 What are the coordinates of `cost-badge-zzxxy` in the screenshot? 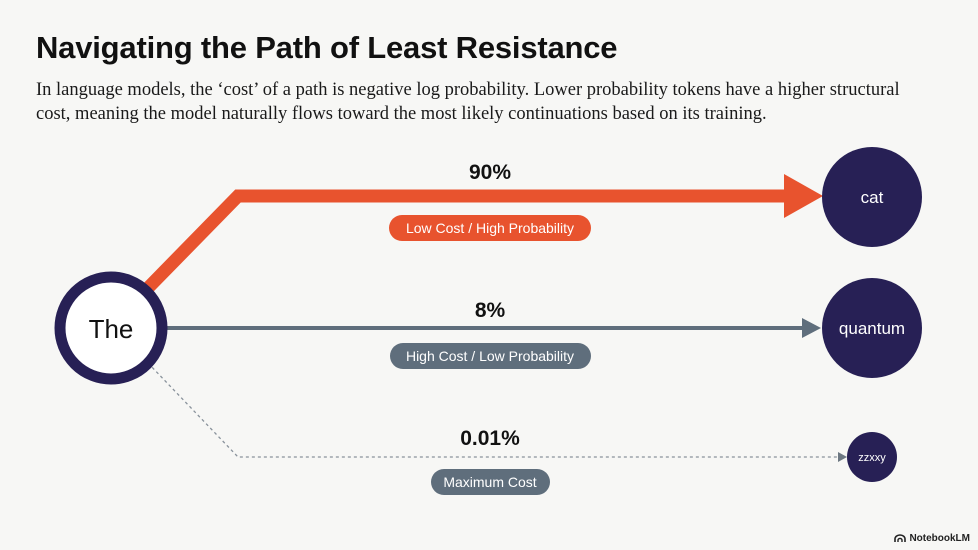 It's located at (490, 482).